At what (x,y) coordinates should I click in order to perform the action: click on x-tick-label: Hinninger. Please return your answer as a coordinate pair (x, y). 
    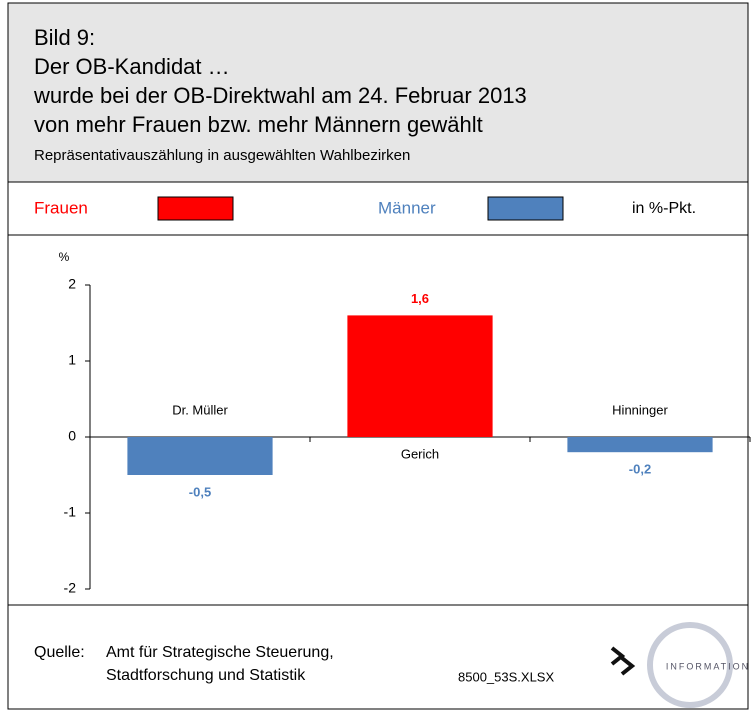
    Looking at the image, I should click on (640, 409).